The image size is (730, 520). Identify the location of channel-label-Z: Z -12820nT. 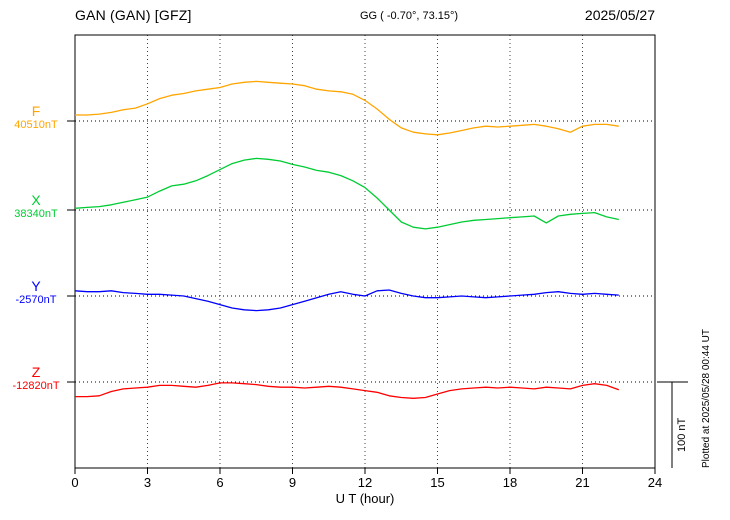
(36, 378).